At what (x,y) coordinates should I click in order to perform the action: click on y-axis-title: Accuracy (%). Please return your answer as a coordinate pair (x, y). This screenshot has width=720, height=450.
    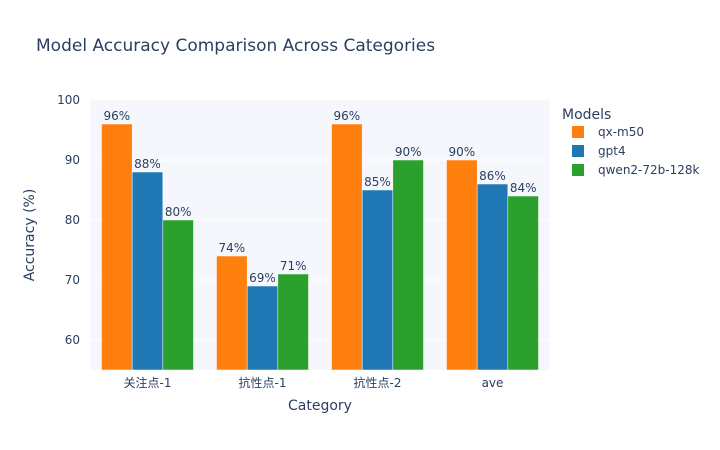
    Looking at the image, I should click on (30, 235).